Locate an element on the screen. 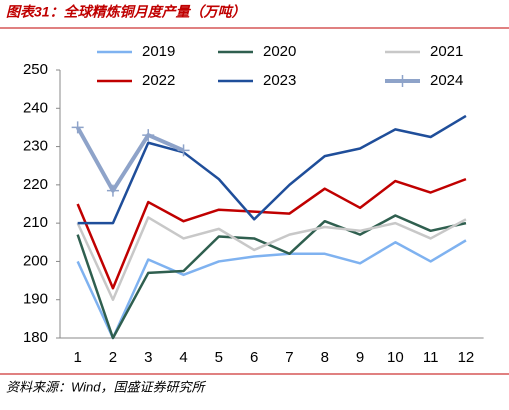  x-tick-label: 6 is located at coordinates (254, 357).